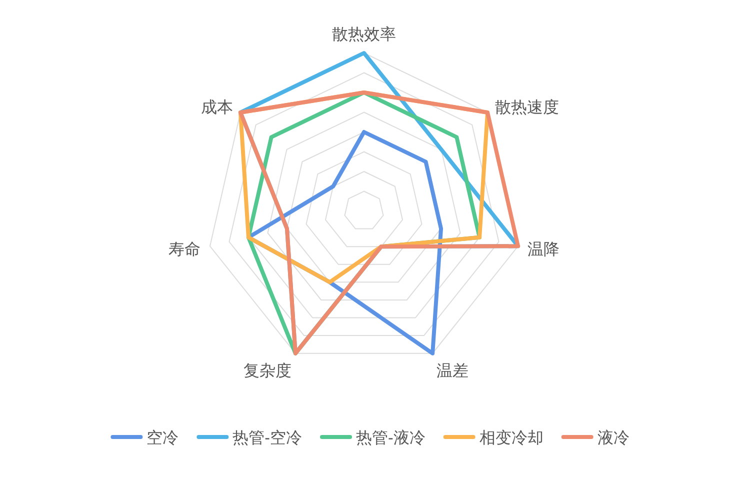 Image resolution: width=742 pixels, height=480 pixels. Describe the element at coordinates (613, 438) in the screenshot. I see `legend-label: 液冷` at that location.